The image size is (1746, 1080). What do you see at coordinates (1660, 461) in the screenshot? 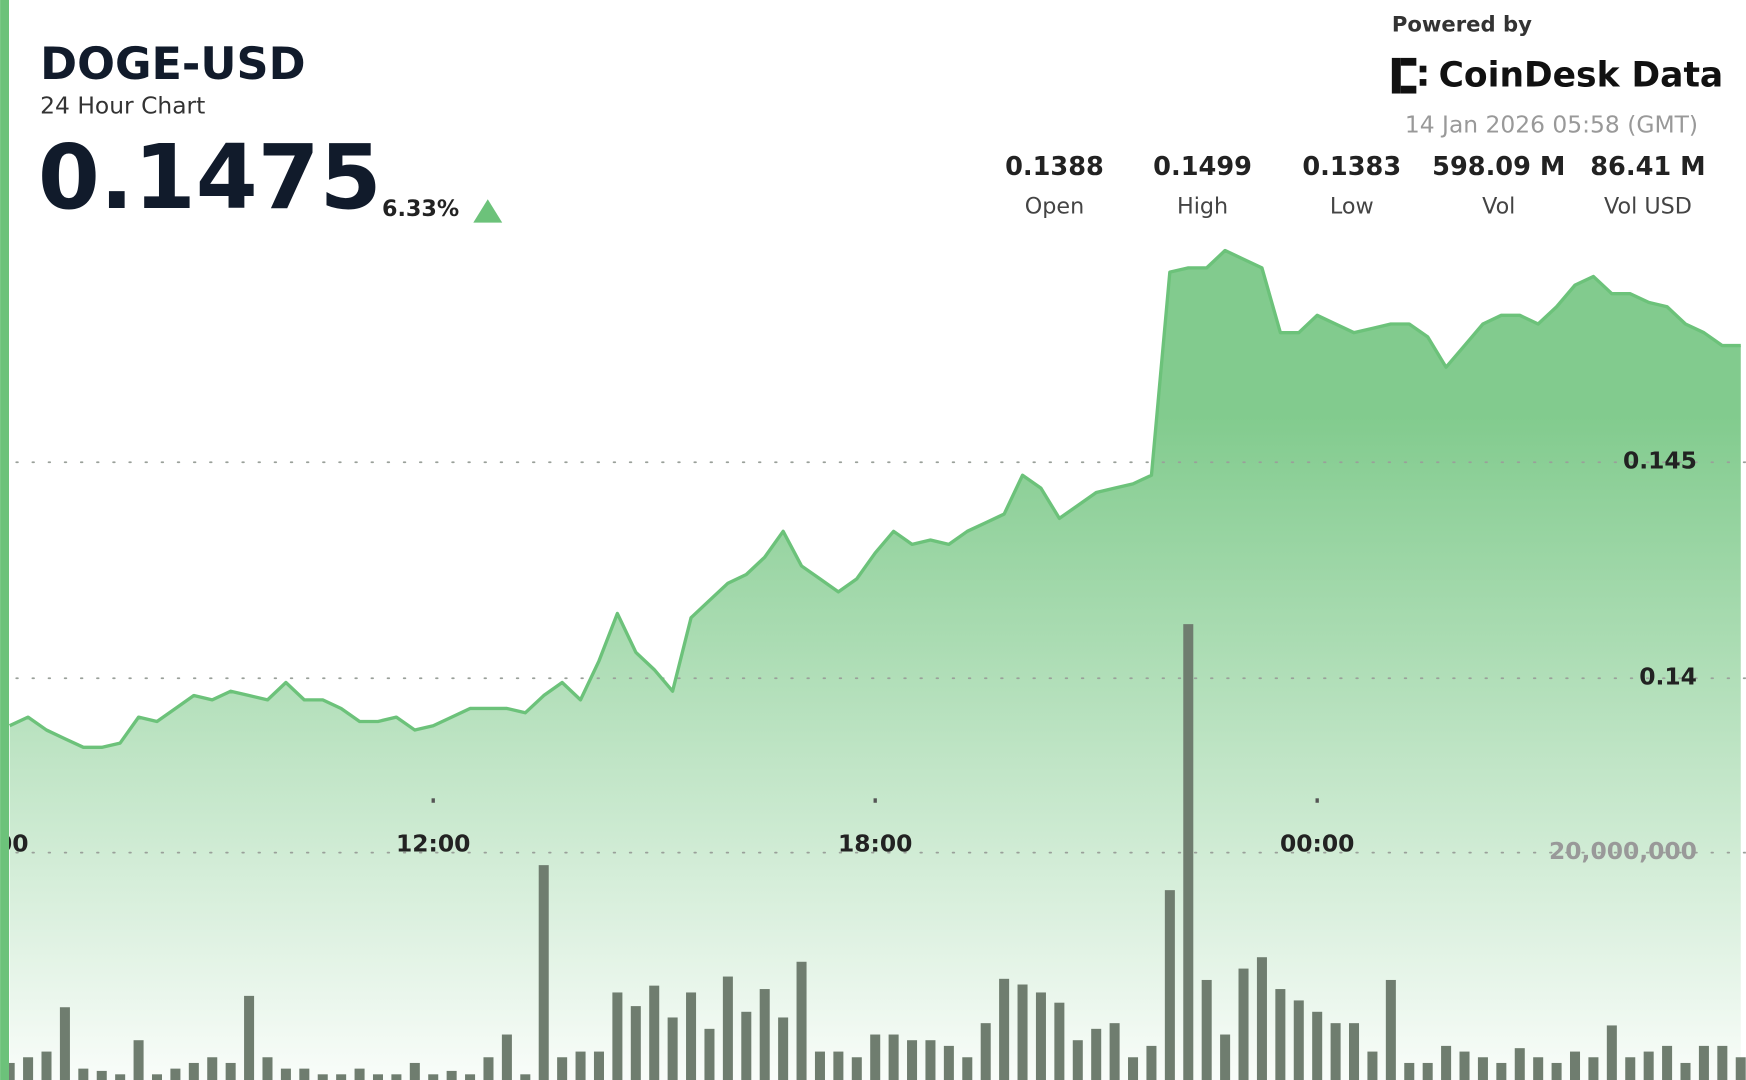
I see `y-tick-label: 0.145` at bounding box center [1660, 461].